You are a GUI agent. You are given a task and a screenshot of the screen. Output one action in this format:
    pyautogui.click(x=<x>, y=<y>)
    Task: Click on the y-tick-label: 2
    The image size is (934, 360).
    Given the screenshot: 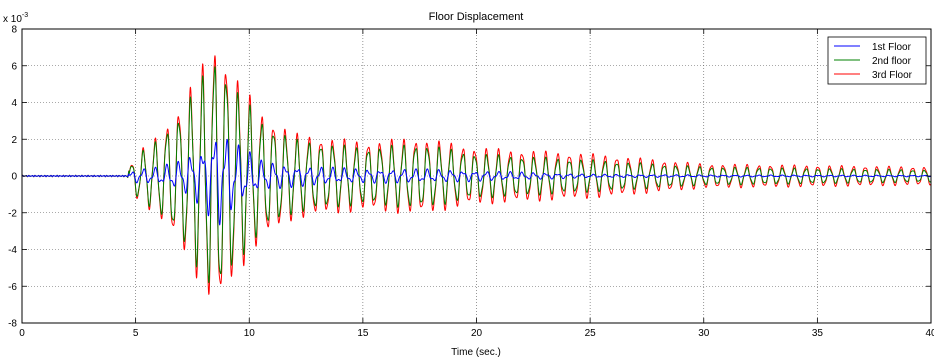 What is the action you would take?
    pyautogui.click(x=14, y=140)
    